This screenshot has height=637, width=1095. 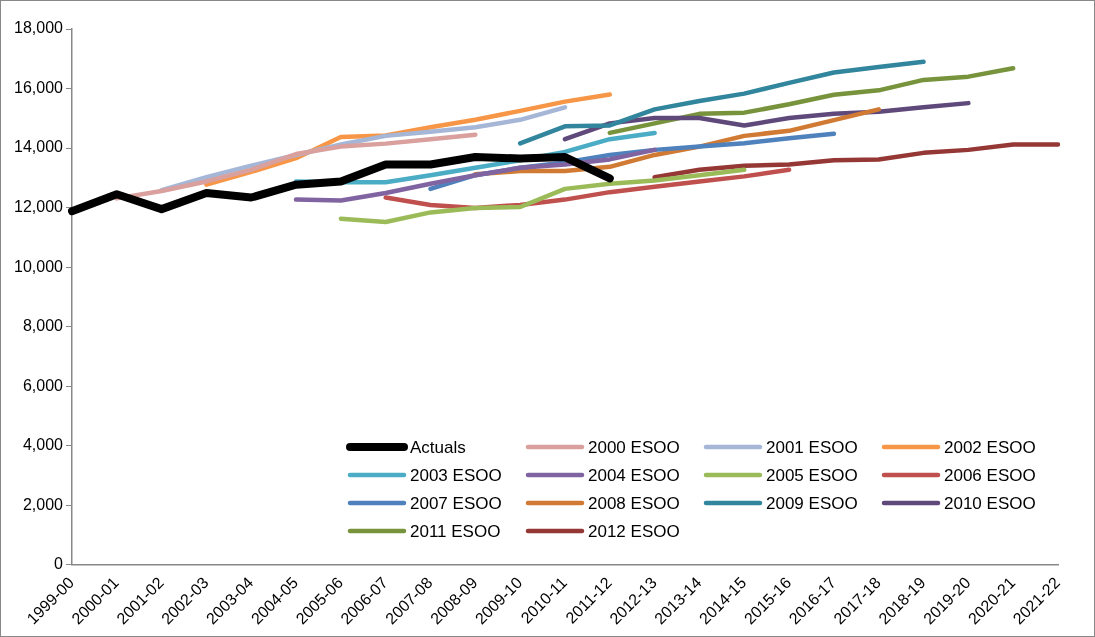 I want to click on y-tick-label: 4,000, so click(x=43, y=445).